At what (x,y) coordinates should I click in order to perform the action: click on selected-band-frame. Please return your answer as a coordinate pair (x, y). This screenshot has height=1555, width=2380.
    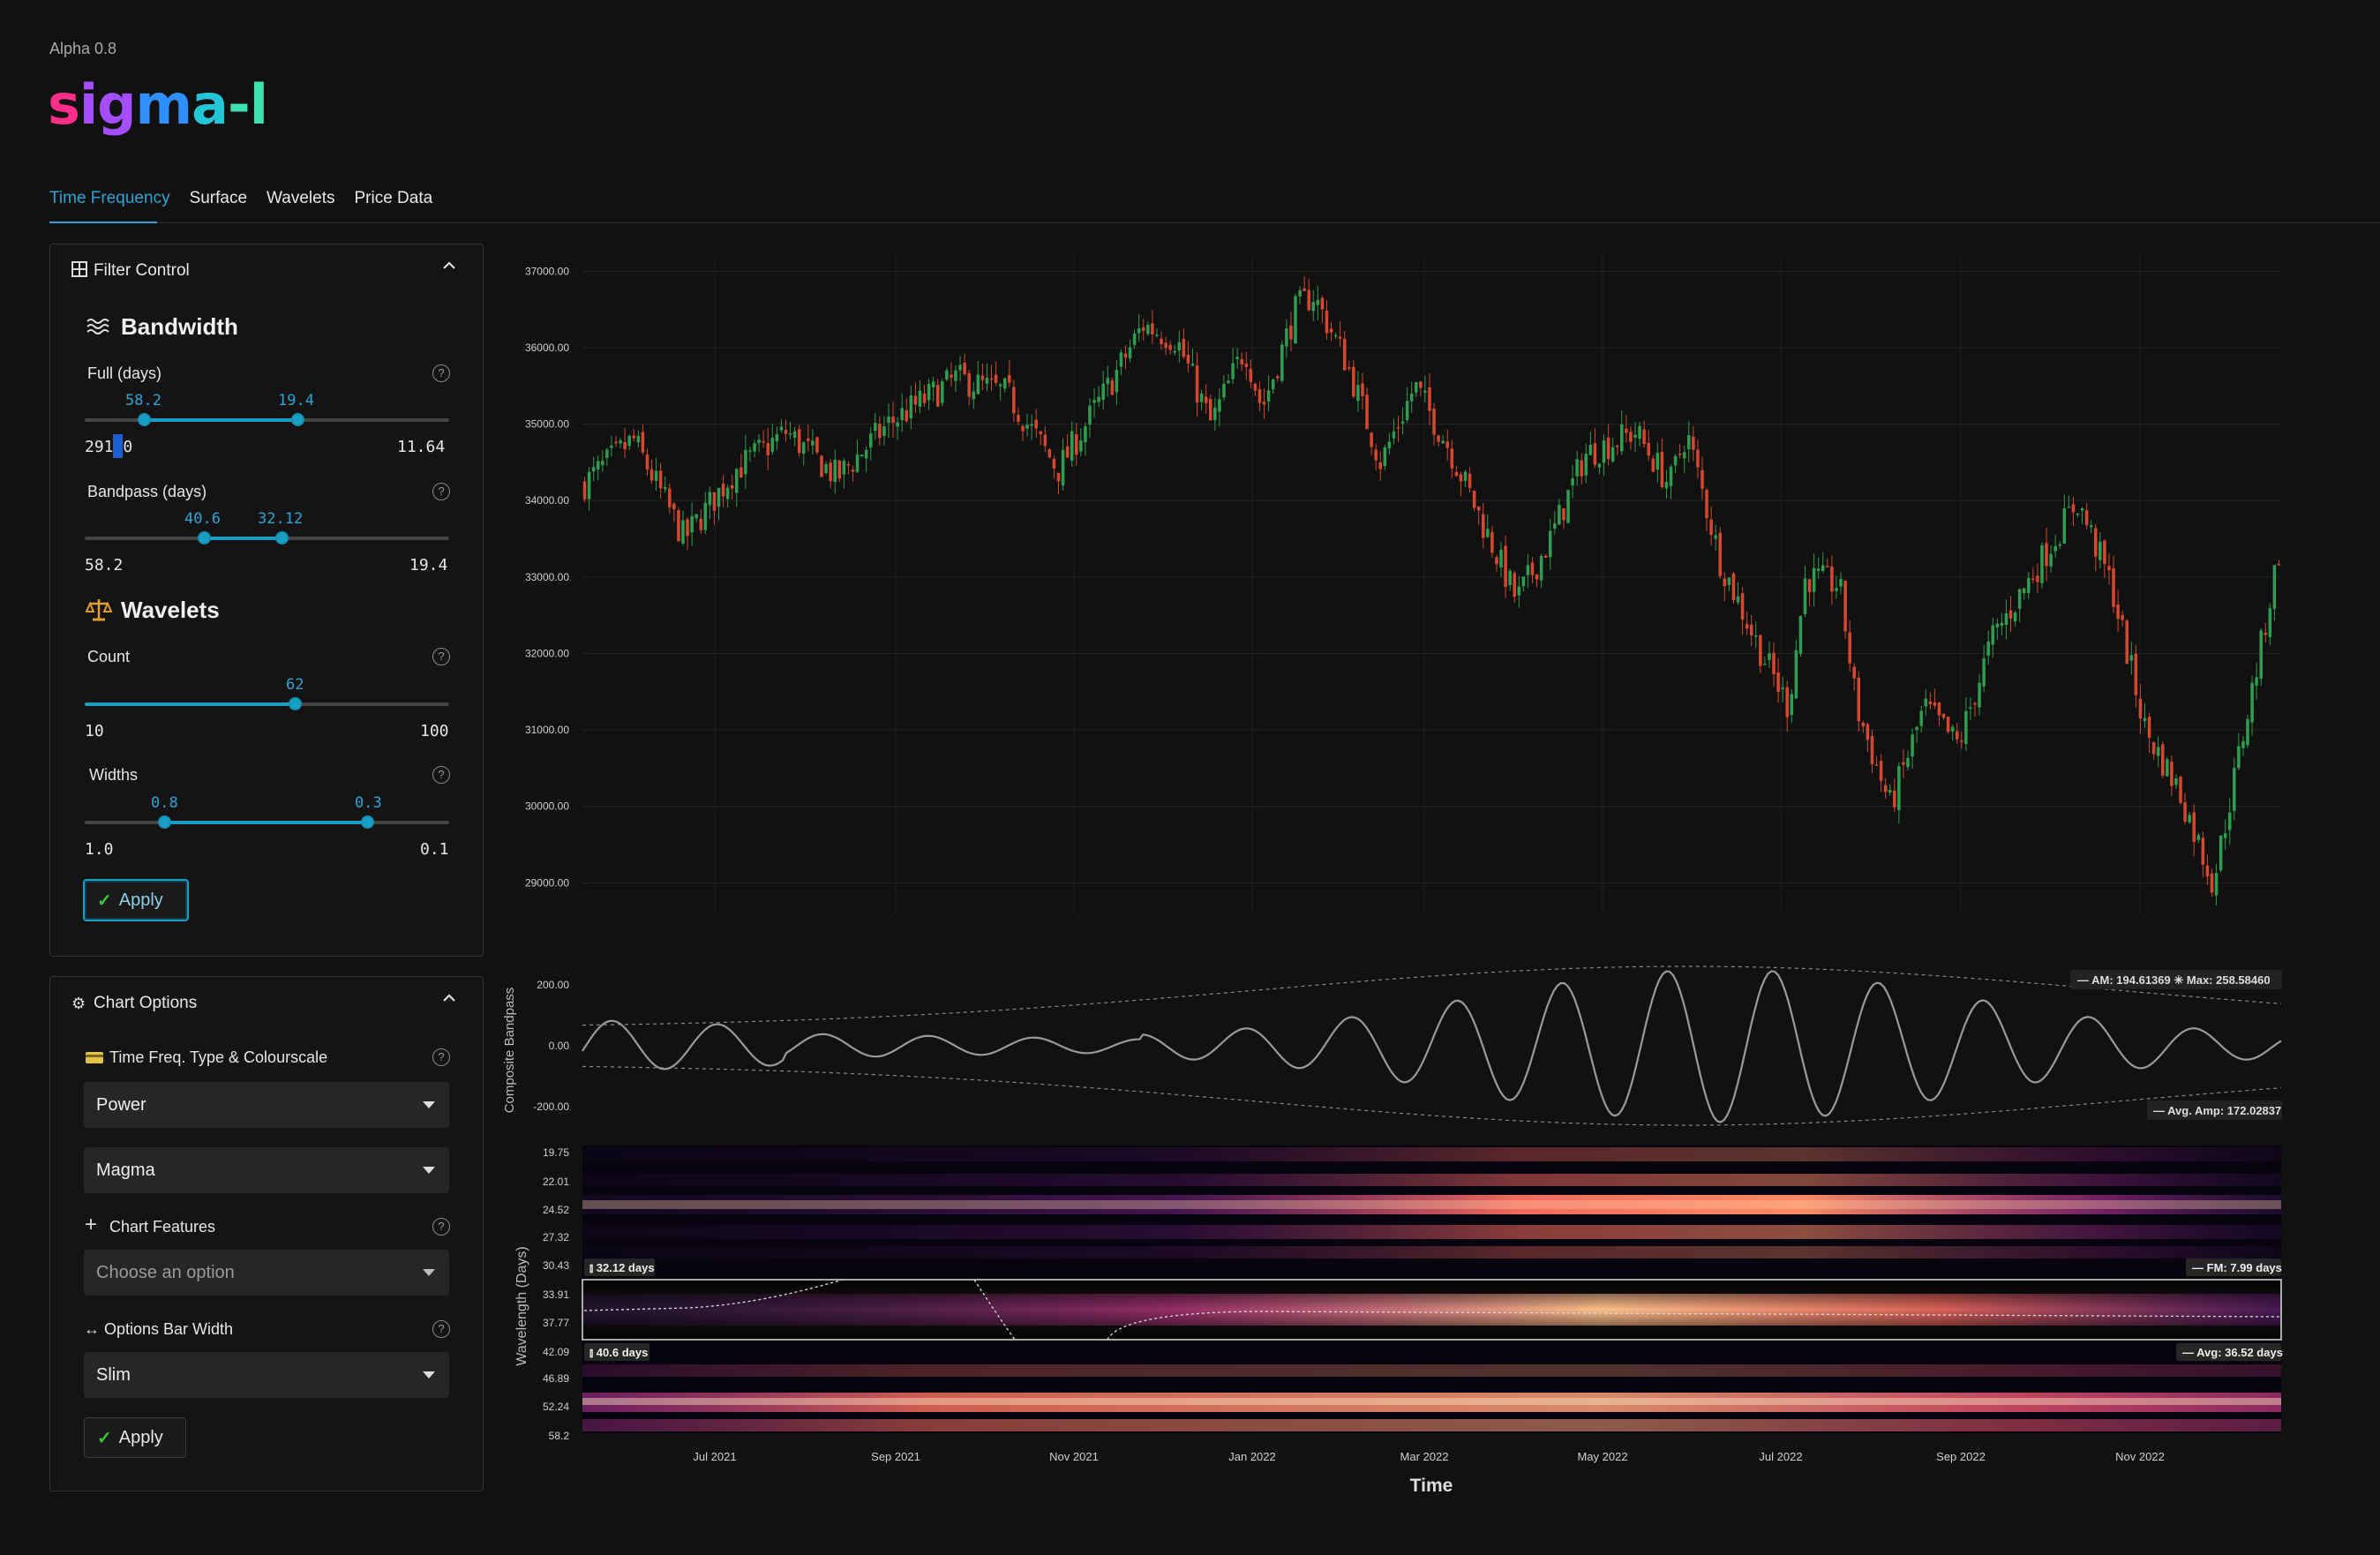
    Looking at the image, I should click on (1432, 1310).